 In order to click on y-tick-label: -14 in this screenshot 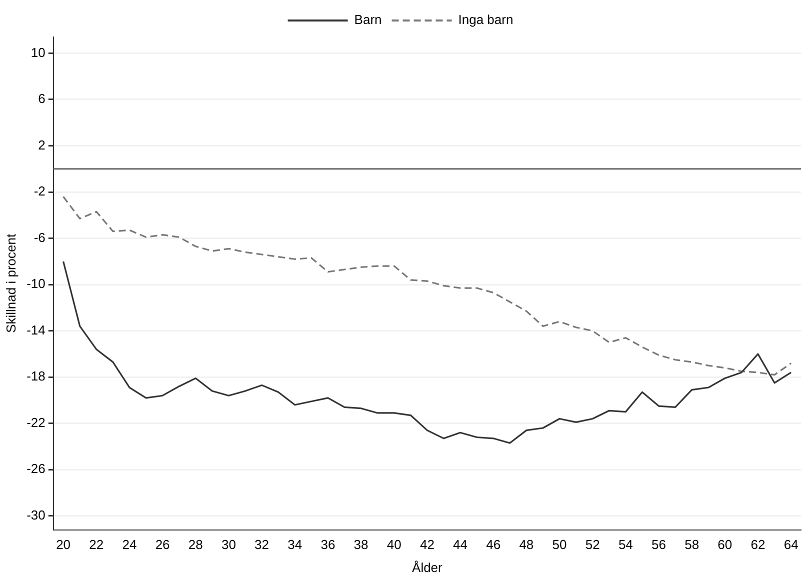, I will do `click(36, 330)`.